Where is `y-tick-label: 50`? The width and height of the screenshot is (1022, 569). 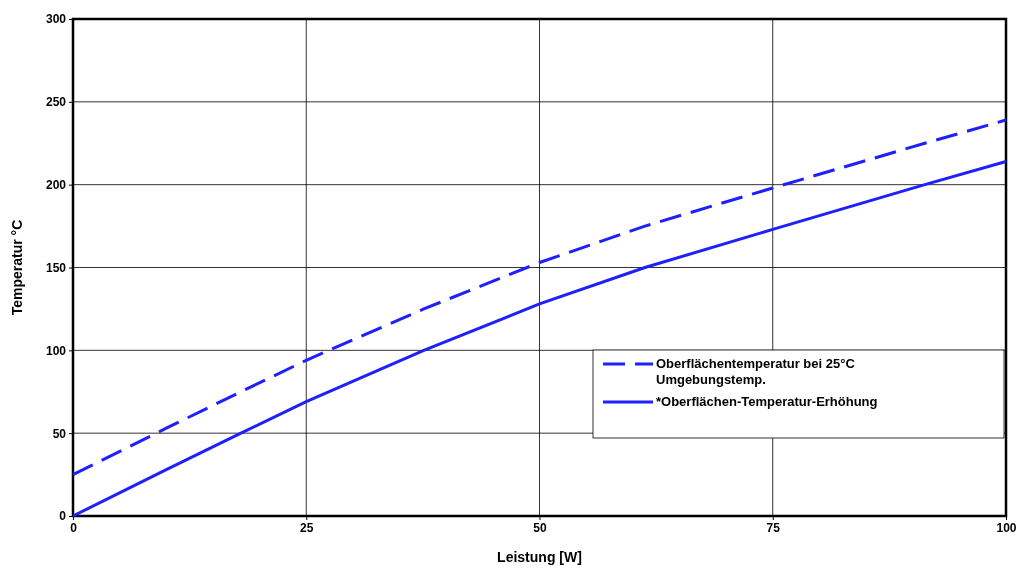 y-tick-label: 50 is located at coordinates (59, 433).